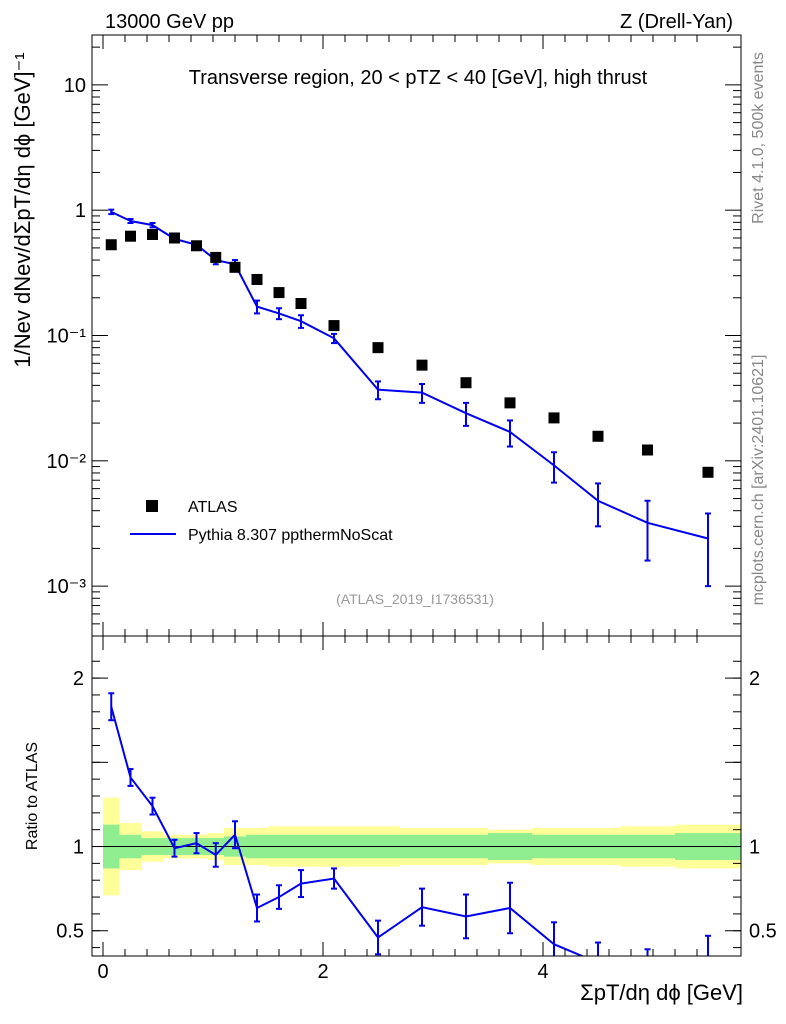 This screenshot has height=1024, width=786. I want to click on header-process: Z (Drell-Yan), so click(676, 22).